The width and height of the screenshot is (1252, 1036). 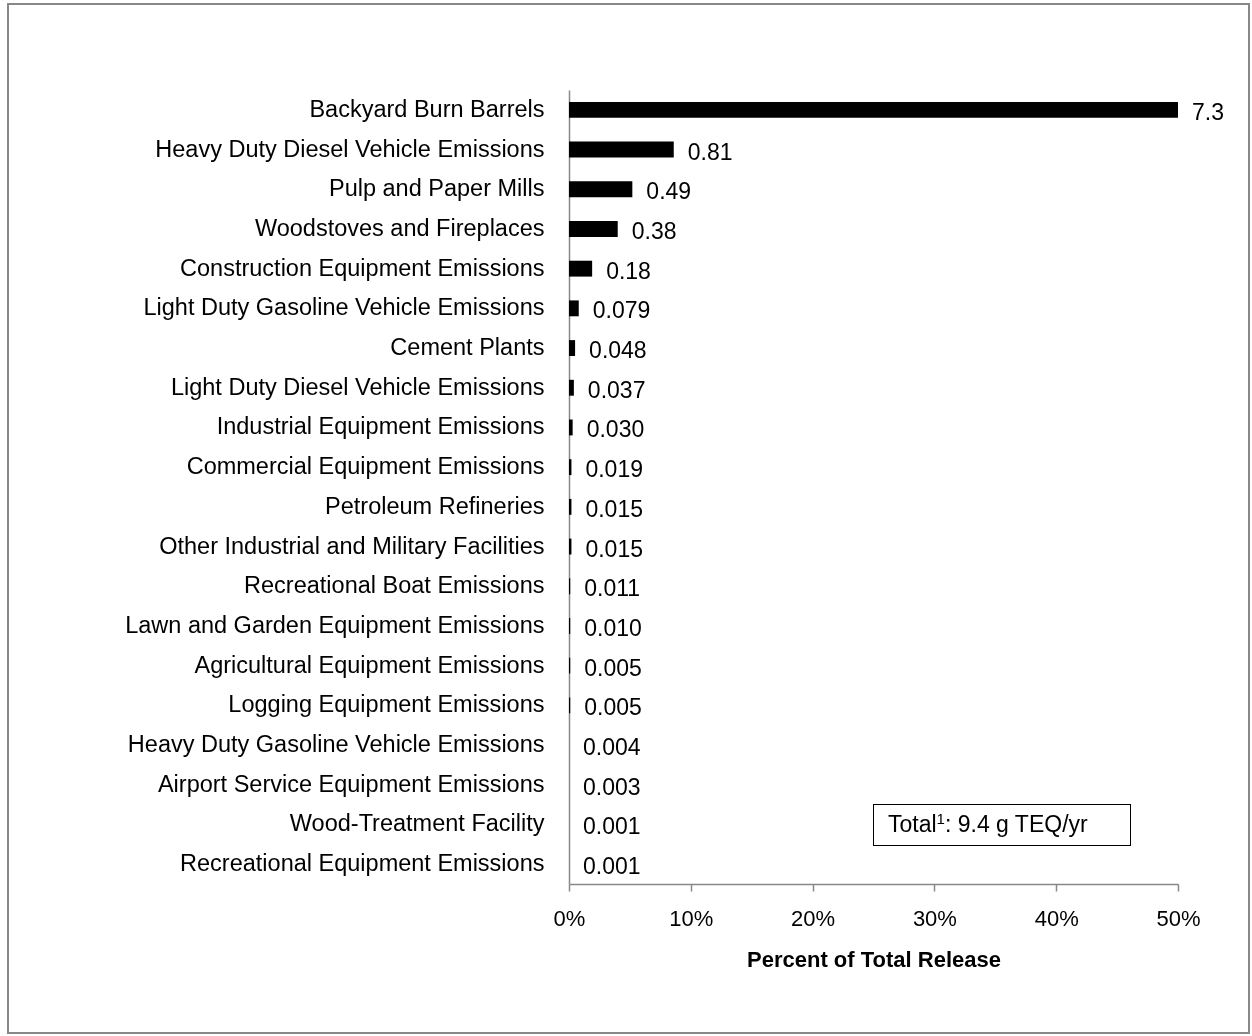 What do you see at coordinates (352, 545) in the screenshot?
I see `y-tick-label: Other Industrial and Military Facilities` at bounding box center [352, 545].